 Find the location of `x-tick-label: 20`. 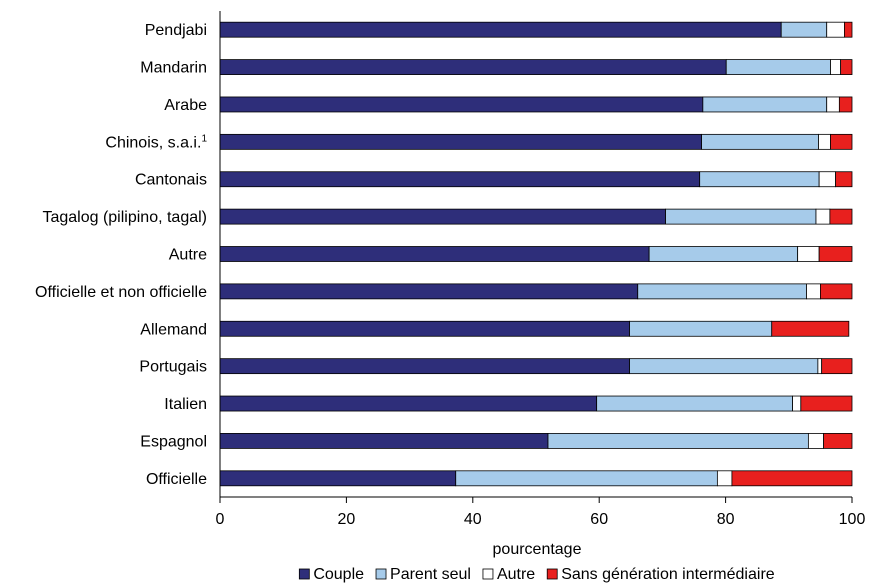

x-tick-label: 20 is located at coordinates (347, 519).